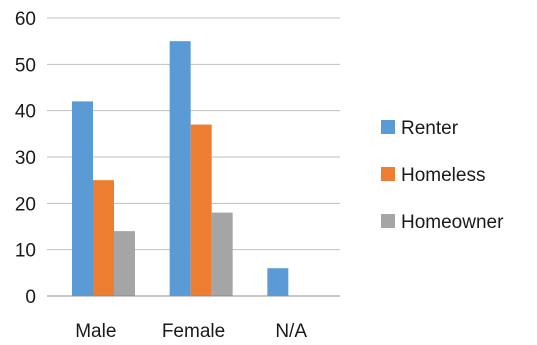 This screenshot has width=537, height=345. Describe the element at coordinates (388, 127) in the screenshot. I see `legend-swatch-renter` at that location.